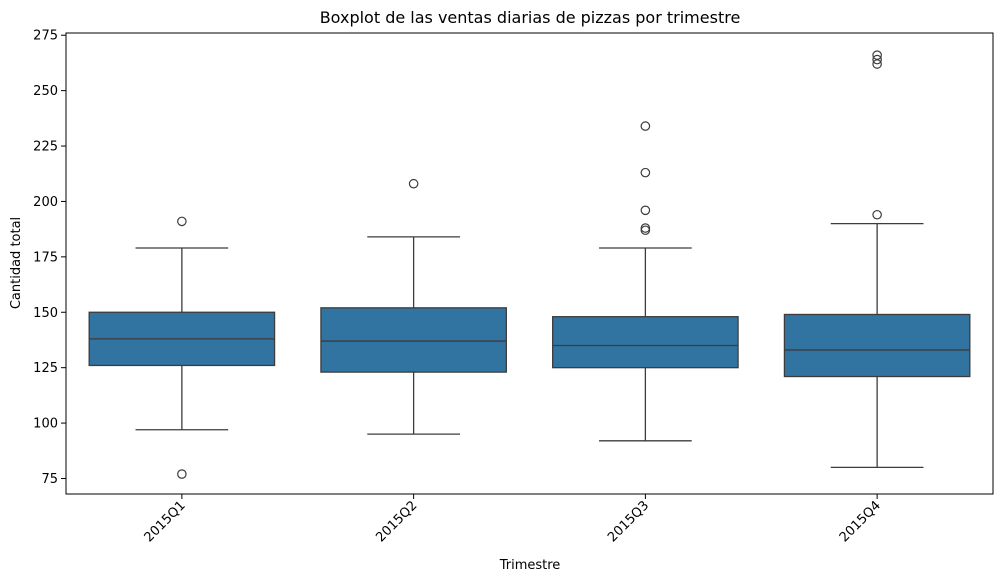  What do you see at coordinates (628, 521) in the screenshot?
I see `x-tick-label: 2015Q3` at bounding box center [628, 521].